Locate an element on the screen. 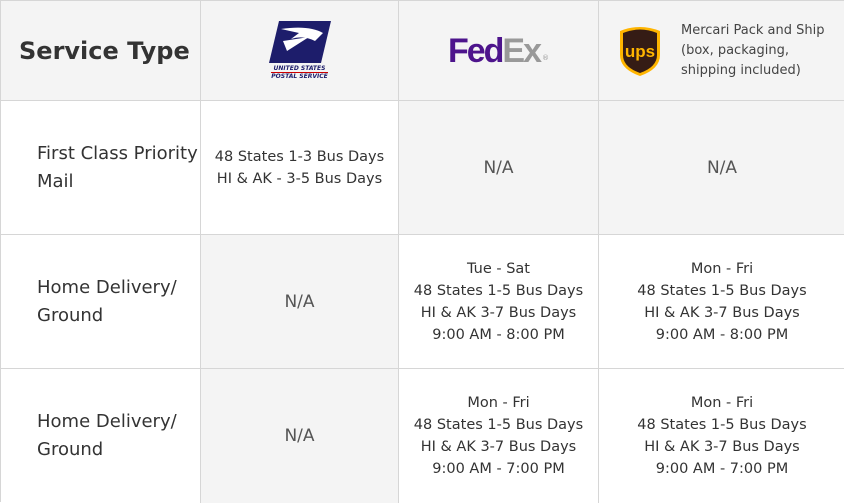  fedex-logo: FedEx ® is located at coordinates (499, 51).